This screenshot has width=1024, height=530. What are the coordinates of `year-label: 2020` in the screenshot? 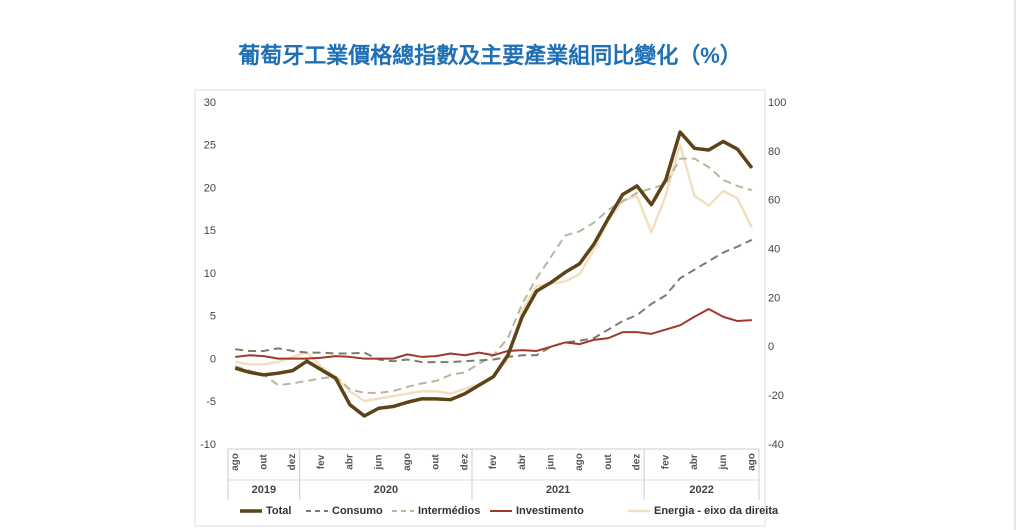 It's located at (386, 490).